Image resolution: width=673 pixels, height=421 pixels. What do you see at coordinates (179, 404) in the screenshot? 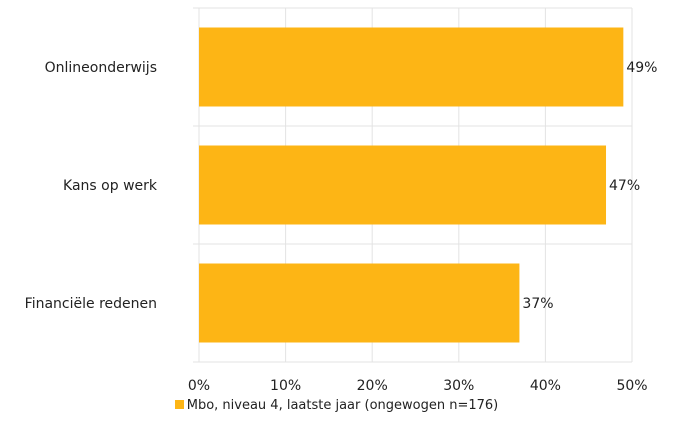
I see `legend-swatch` at bounding box center [179, 404].